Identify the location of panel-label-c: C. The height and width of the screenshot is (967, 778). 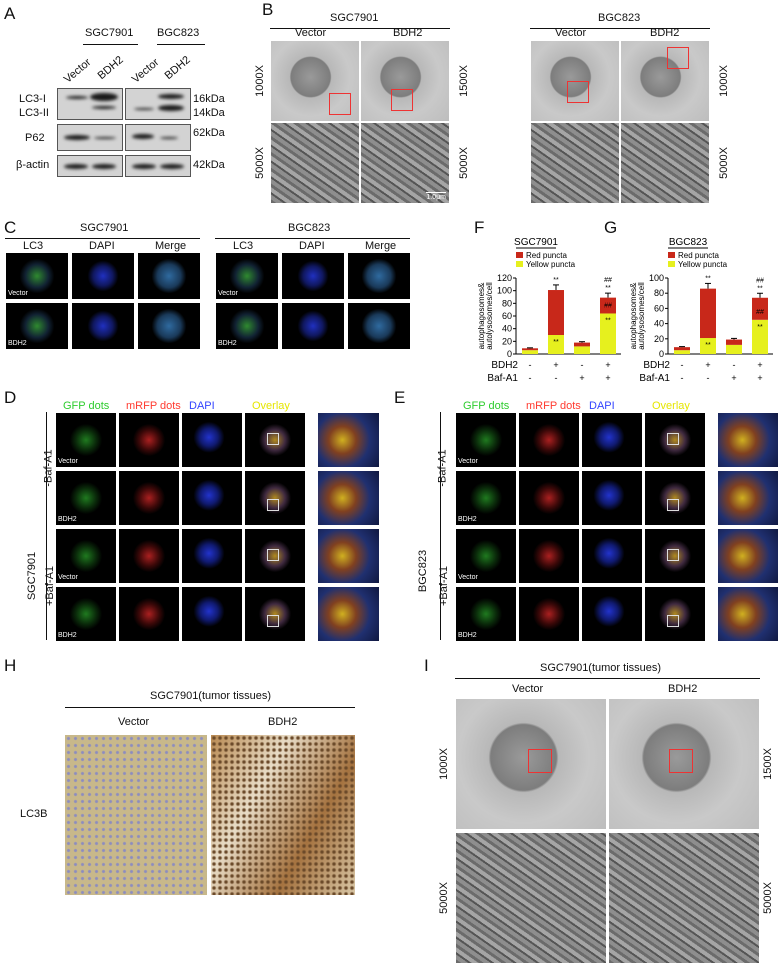
(10, 227).